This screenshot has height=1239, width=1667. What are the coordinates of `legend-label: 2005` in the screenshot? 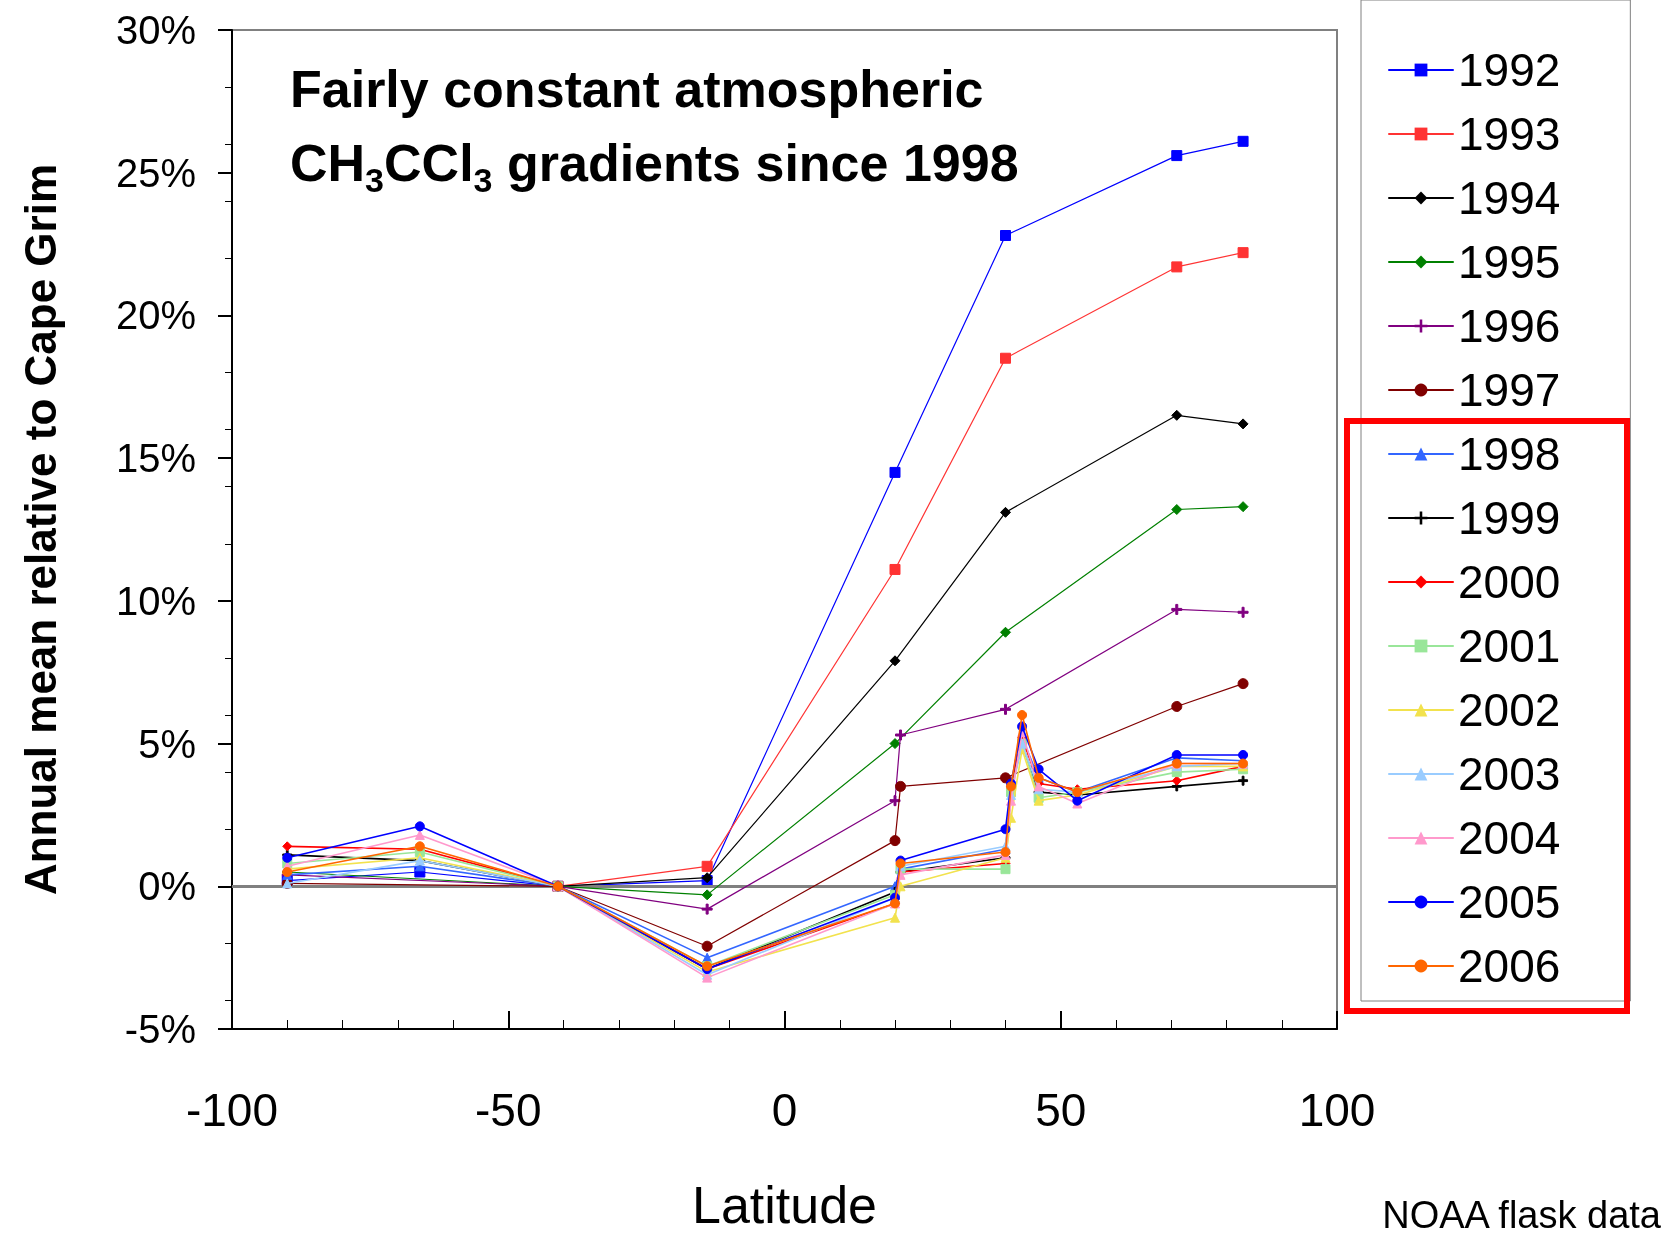 It's located at (1509, 902).